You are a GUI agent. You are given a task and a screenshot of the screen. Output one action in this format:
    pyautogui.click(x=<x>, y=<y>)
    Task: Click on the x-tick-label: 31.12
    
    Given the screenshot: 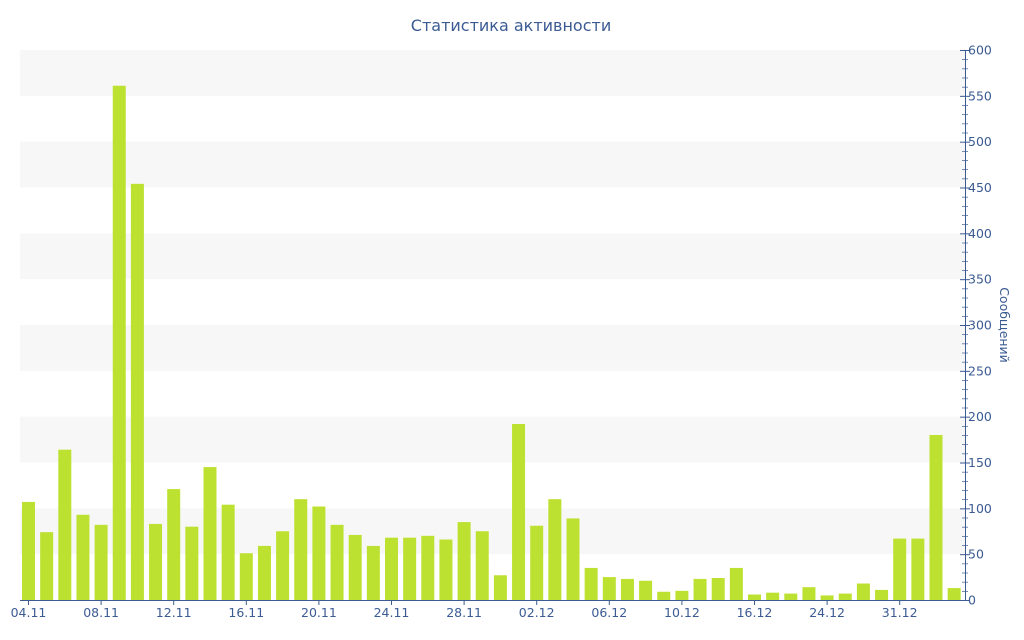 What is the action you would take?
    pyautogui.click(x=900, y=612)
    